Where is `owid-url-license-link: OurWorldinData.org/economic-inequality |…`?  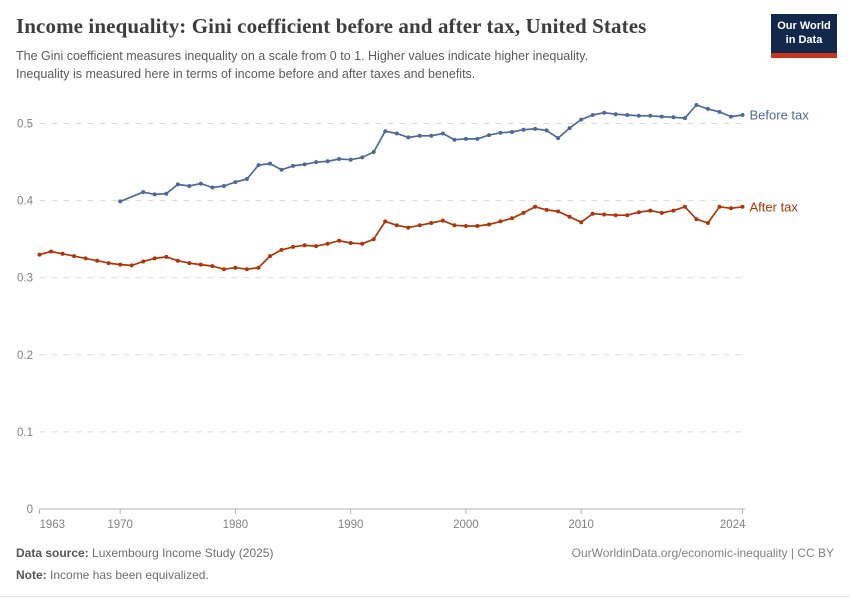 owid-url-license-link: OurWorldinData.org/economic-inequality |… is located at coordinates (702, 553).